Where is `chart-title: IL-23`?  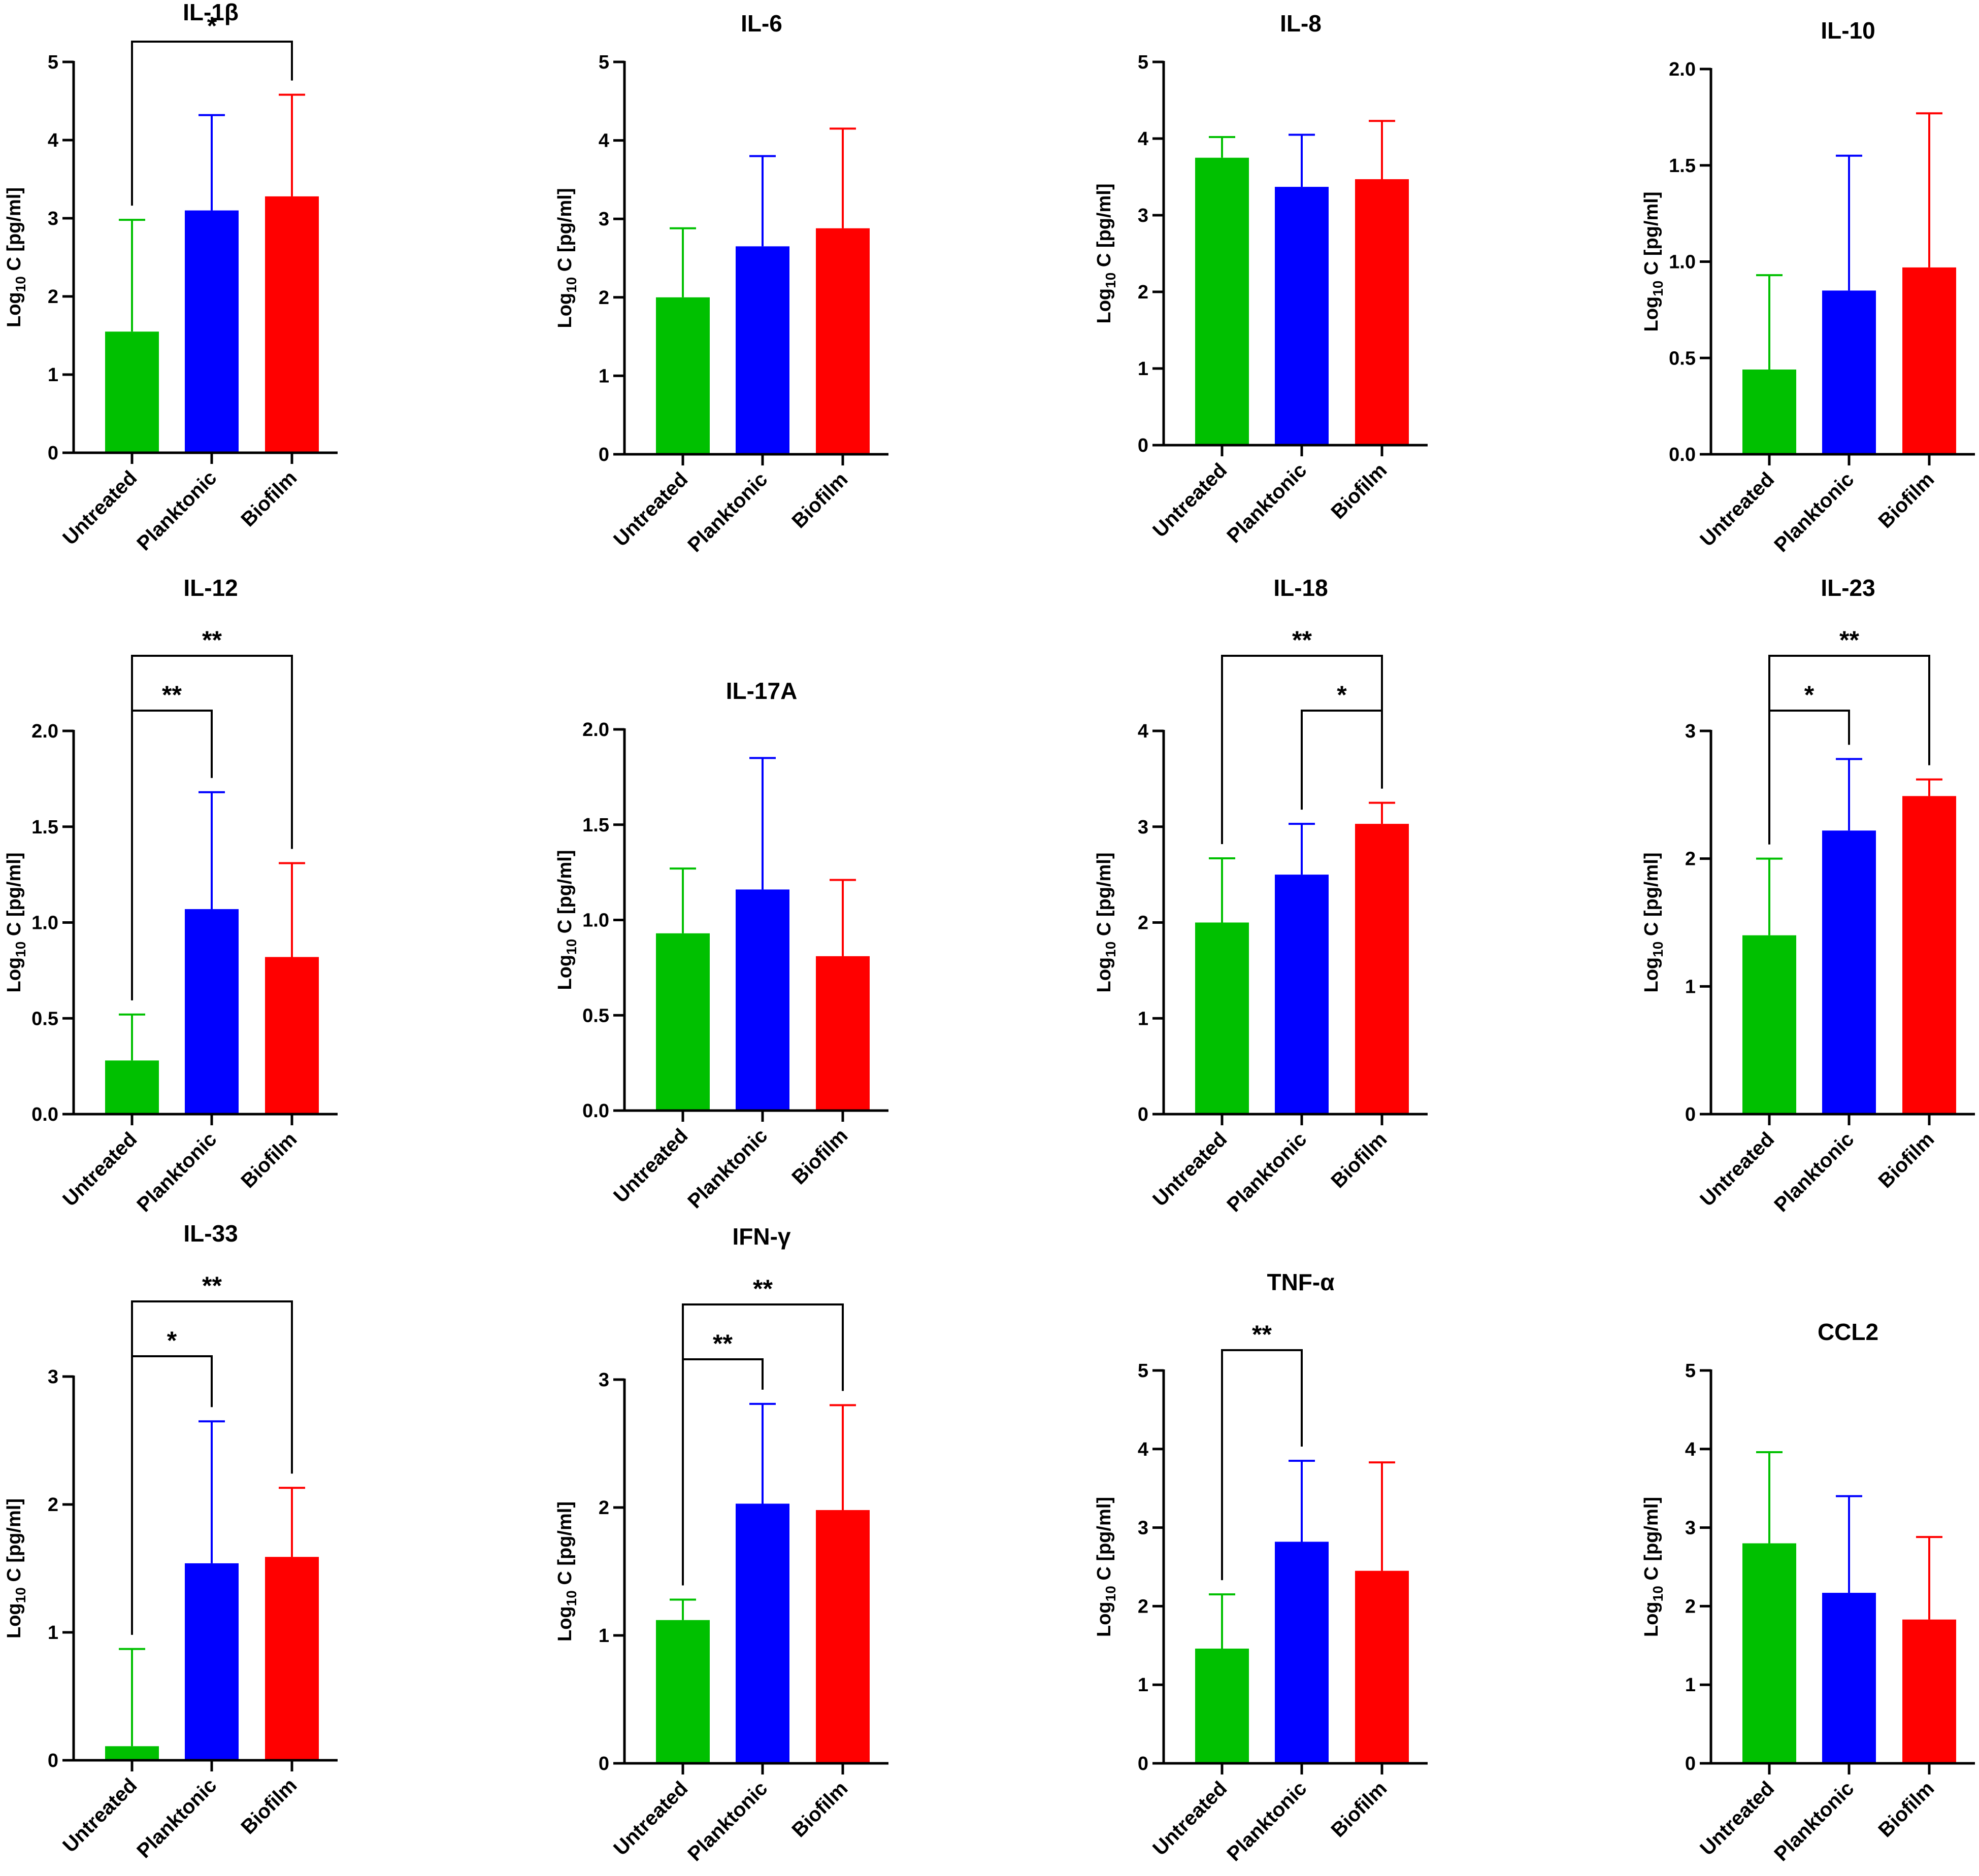 chart-title: IL-23 is located at coordinates (1848, 588).